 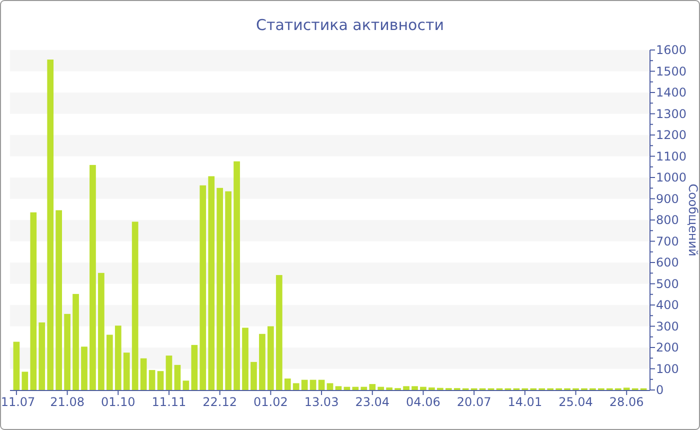 I want to click on y-axis-title: Сообщений, so click(x=693, y=220).